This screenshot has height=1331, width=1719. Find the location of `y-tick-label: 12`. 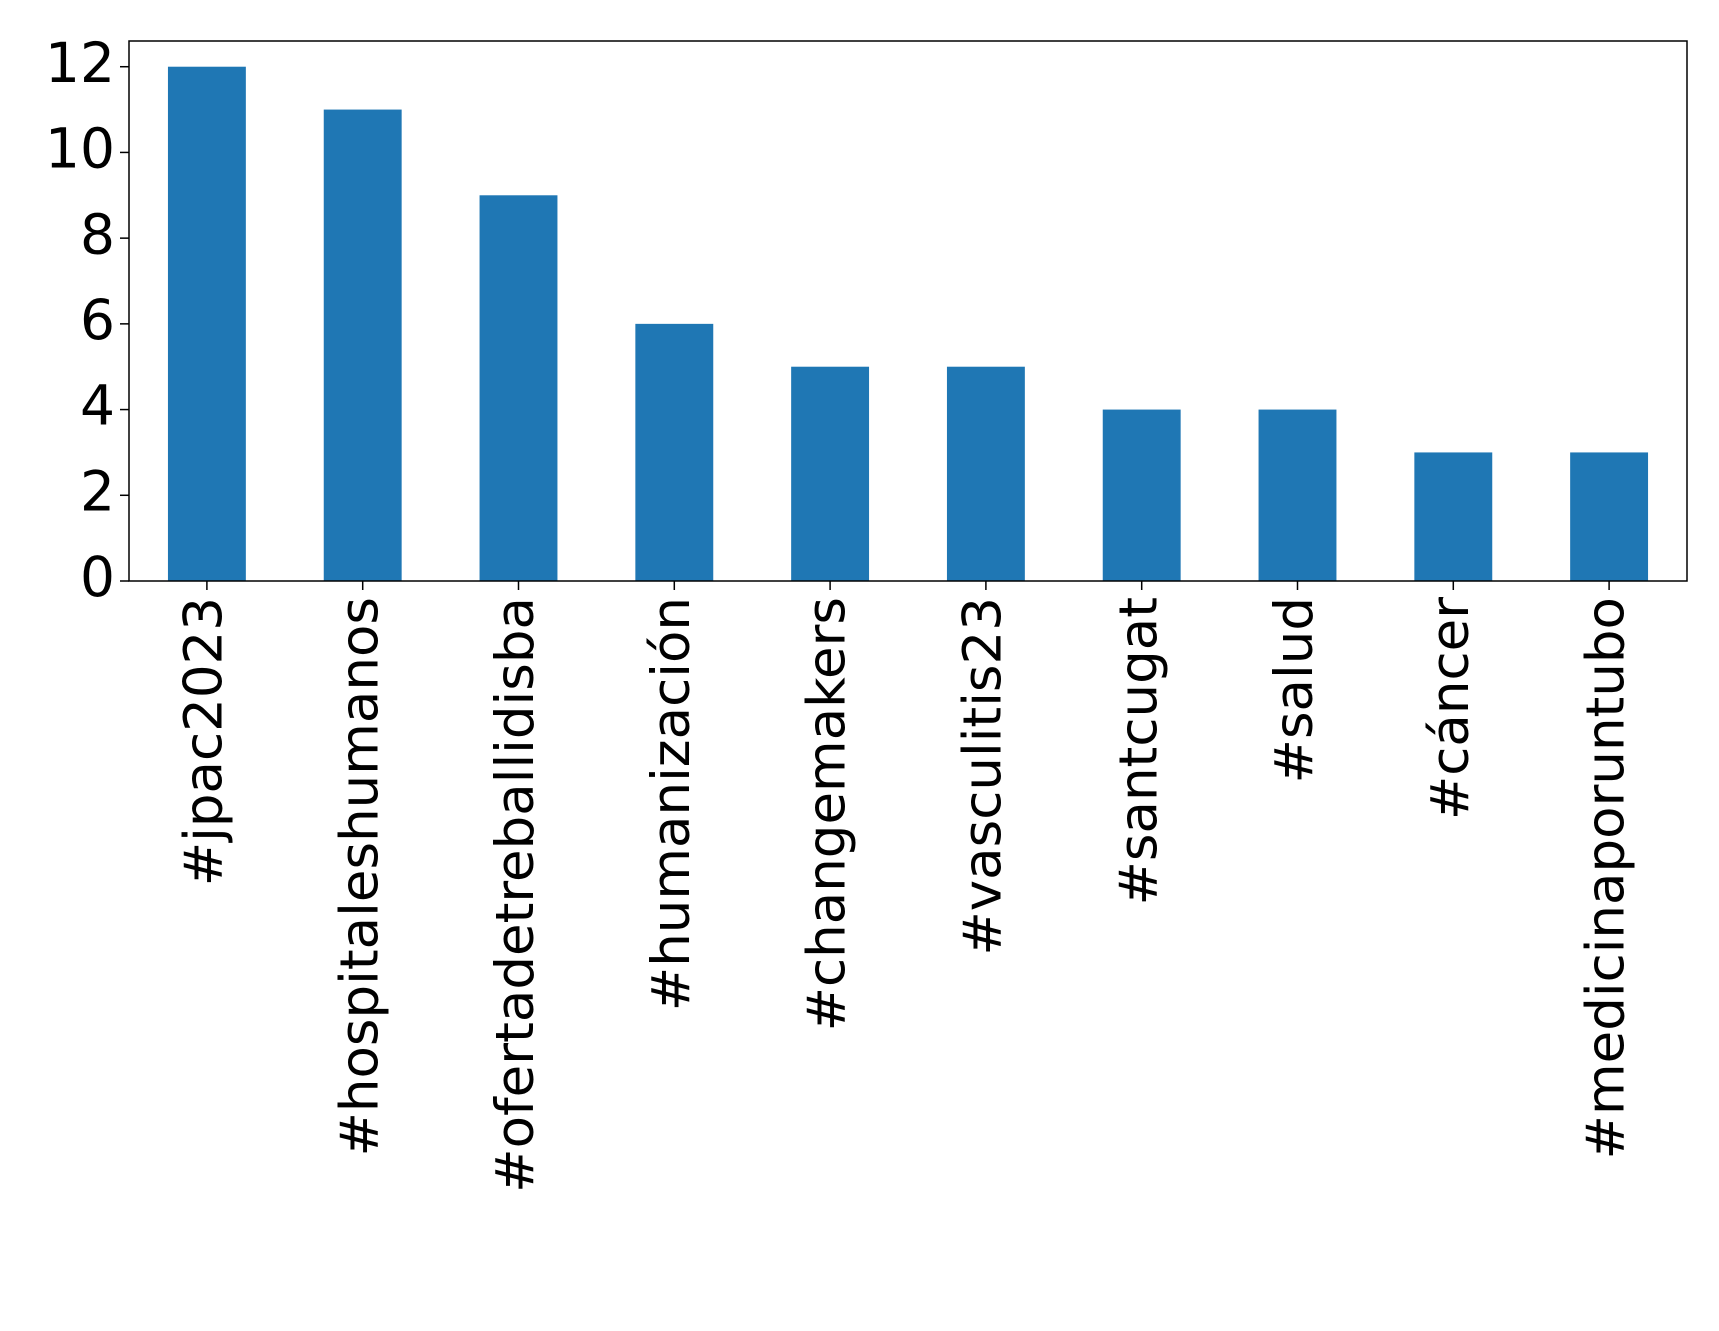

y-tick-label: 12 is located at coordinates (80, 63).